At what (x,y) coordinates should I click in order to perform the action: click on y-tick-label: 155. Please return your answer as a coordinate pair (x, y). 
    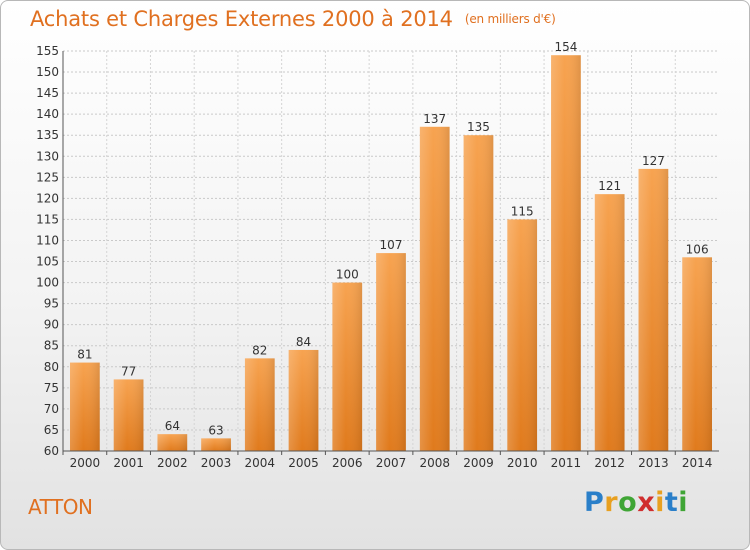
    Looking at the image, I should click on (47, 51).